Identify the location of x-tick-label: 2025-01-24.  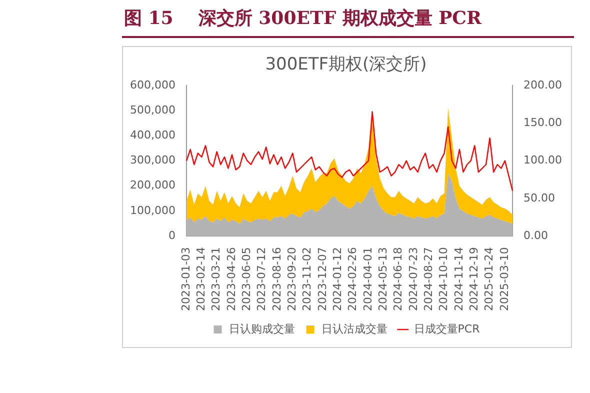
(489, 279).